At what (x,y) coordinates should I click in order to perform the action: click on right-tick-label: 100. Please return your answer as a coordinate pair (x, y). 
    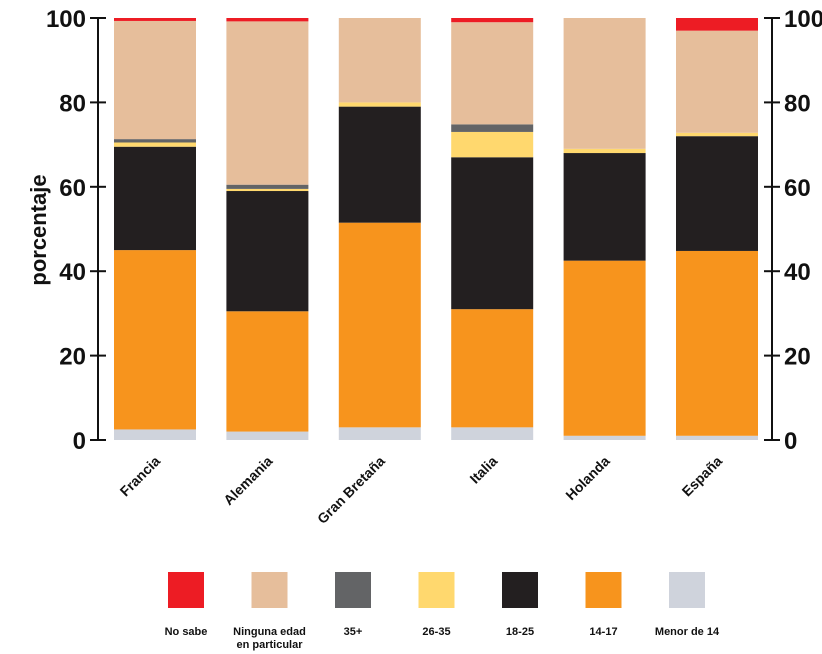
    Looking at the image, I should click on (803, 19).